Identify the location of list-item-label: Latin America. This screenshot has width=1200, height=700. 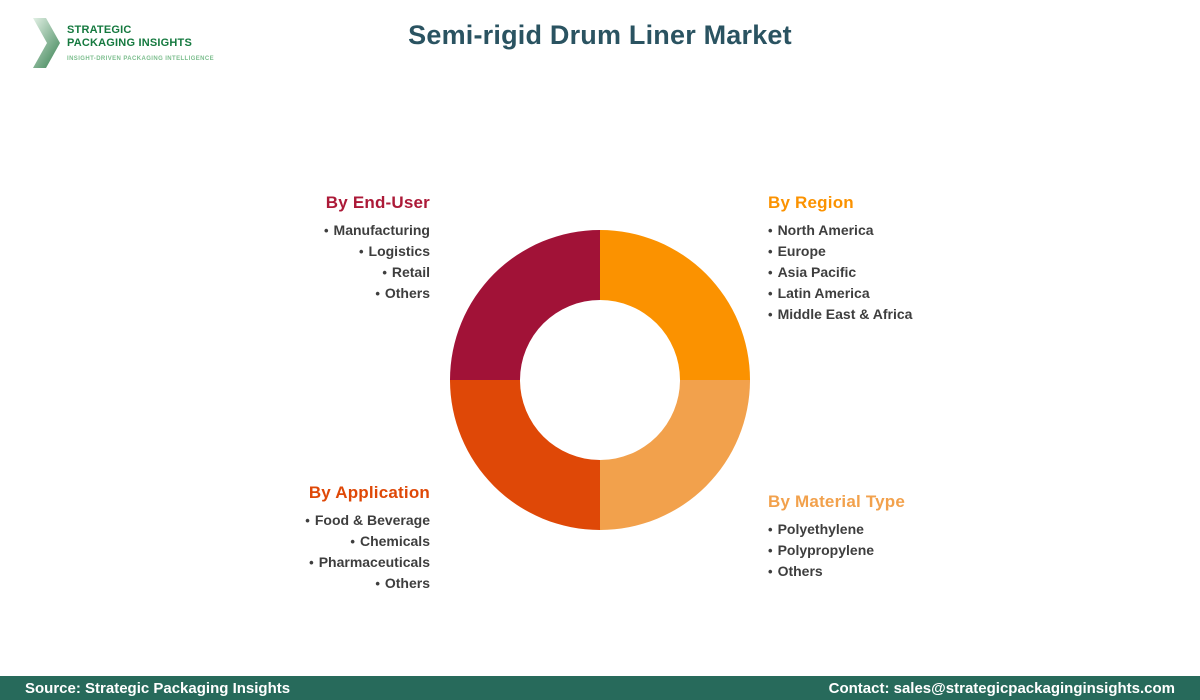
(823, 293).